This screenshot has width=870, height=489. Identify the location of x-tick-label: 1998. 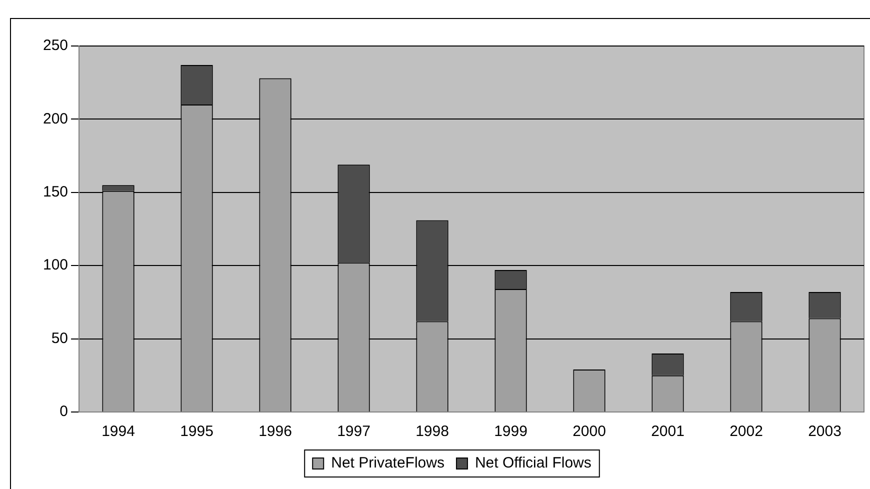
(432, 431).